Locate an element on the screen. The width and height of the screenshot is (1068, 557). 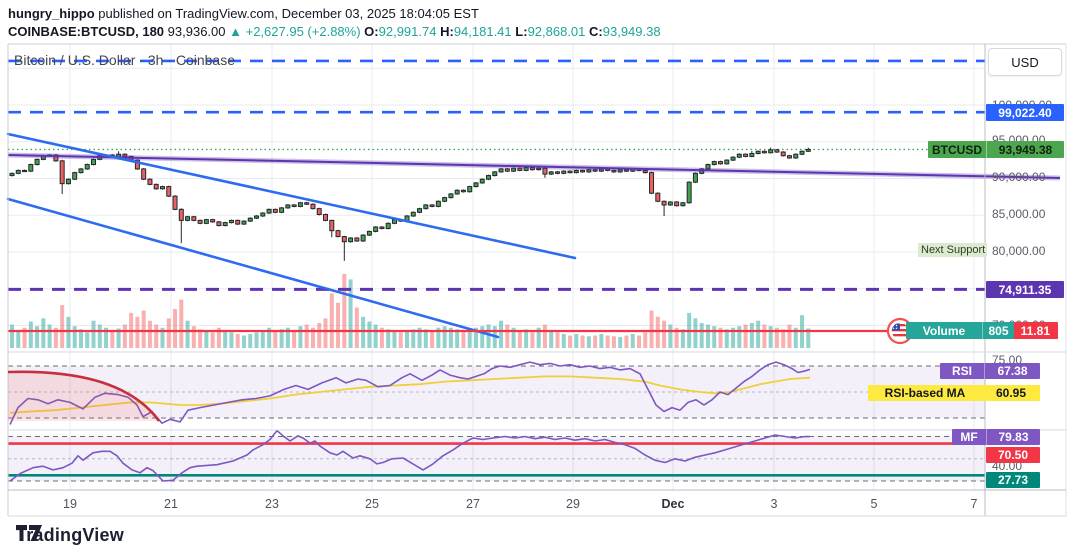
chart-legend-title: Bitcoin / U.S. Dollar · 3h · Coinbase is located at coordinates (124, 60).